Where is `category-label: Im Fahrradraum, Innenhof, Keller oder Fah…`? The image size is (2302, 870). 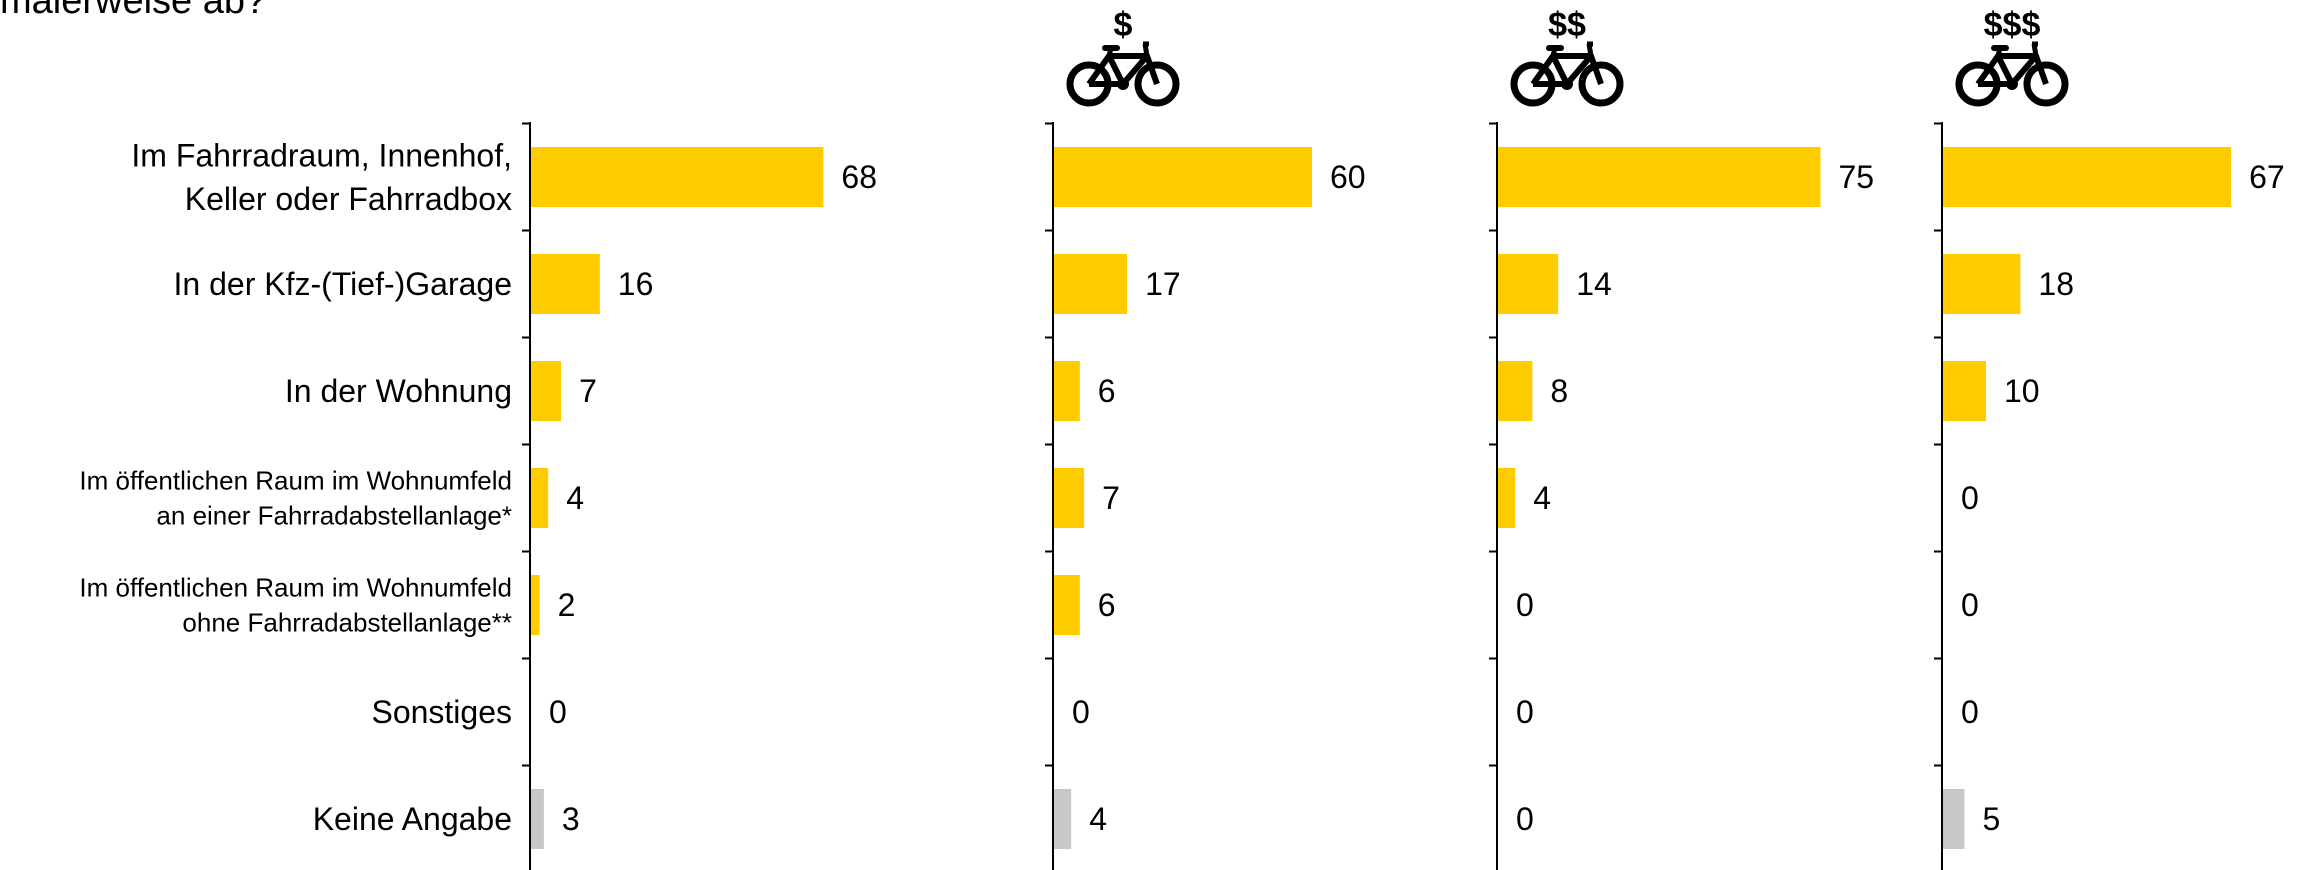
category-label: Im Fahrradraum, Innenhof, Keller oder Fah… is located at coordinates (321, 177).